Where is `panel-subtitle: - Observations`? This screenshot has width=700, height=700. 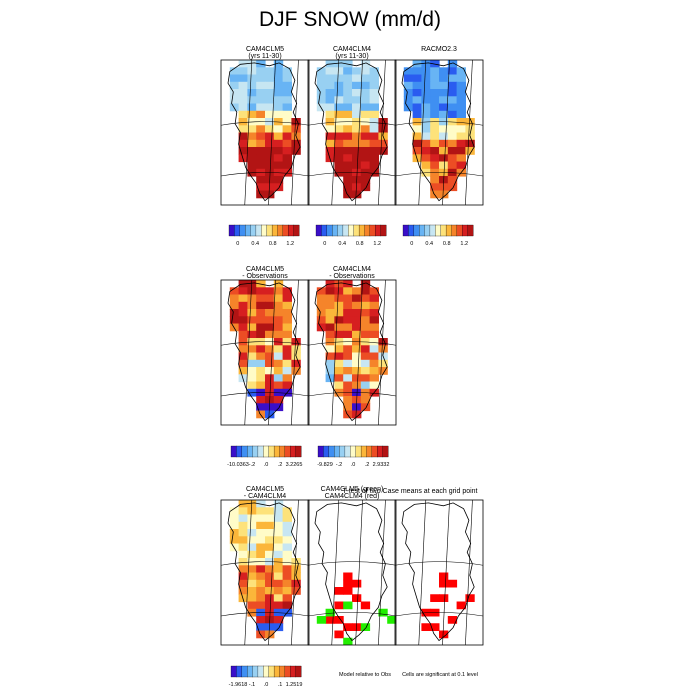
panel-subtitle: - Observations is located at coordinates (265, 276).